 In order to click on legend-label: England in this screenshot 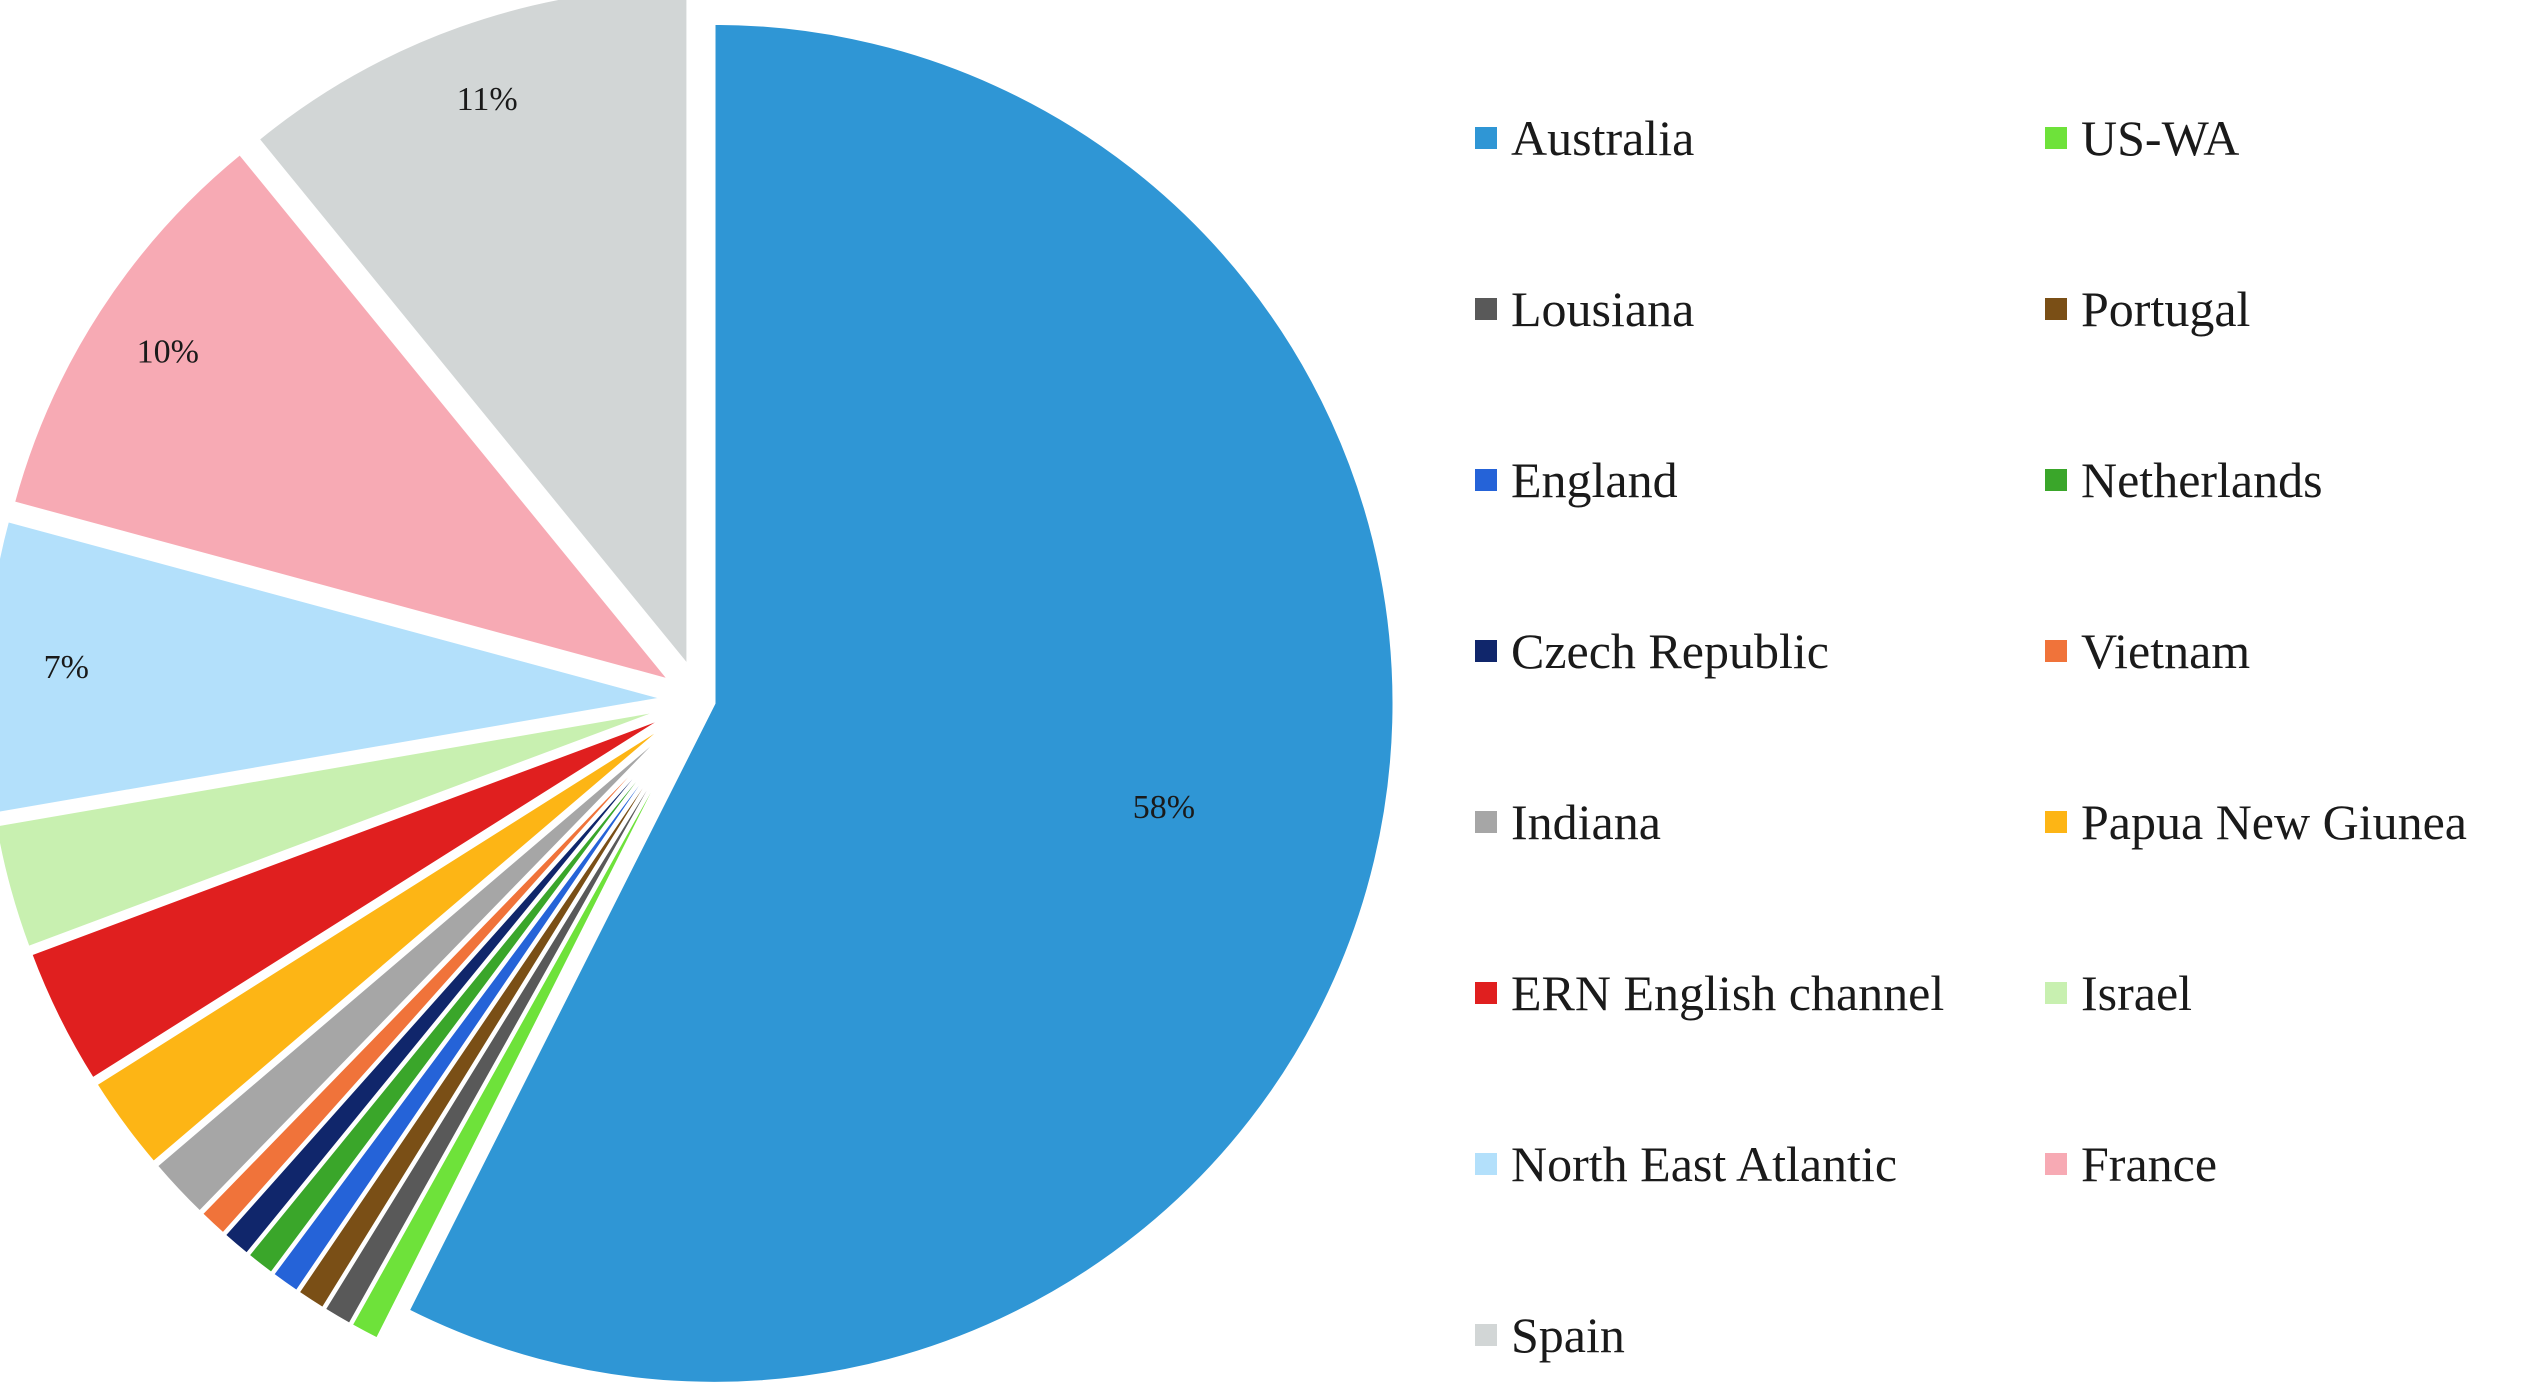, I will do `click(1594, 480)`.